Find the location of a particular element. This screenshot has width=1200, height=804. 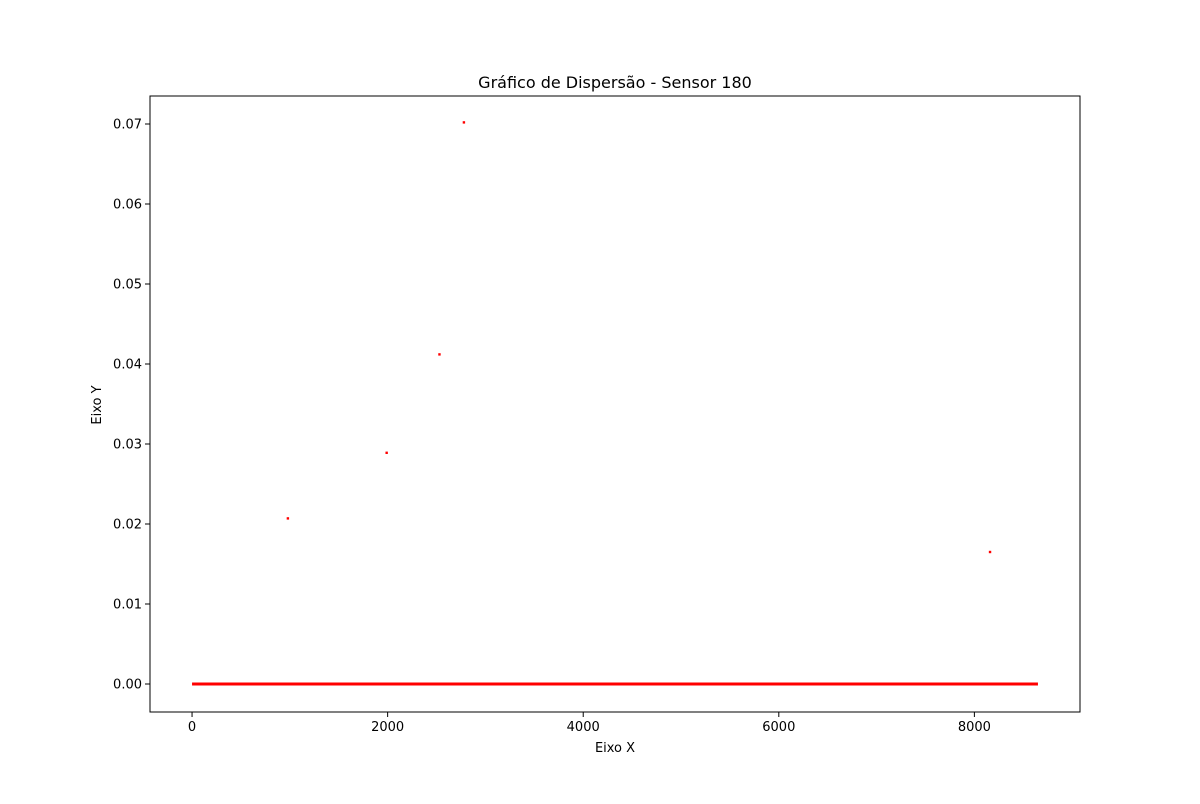

chart-title: Gráfico de Dispersão - Sensor 180 is located at coordinates (615, 82).